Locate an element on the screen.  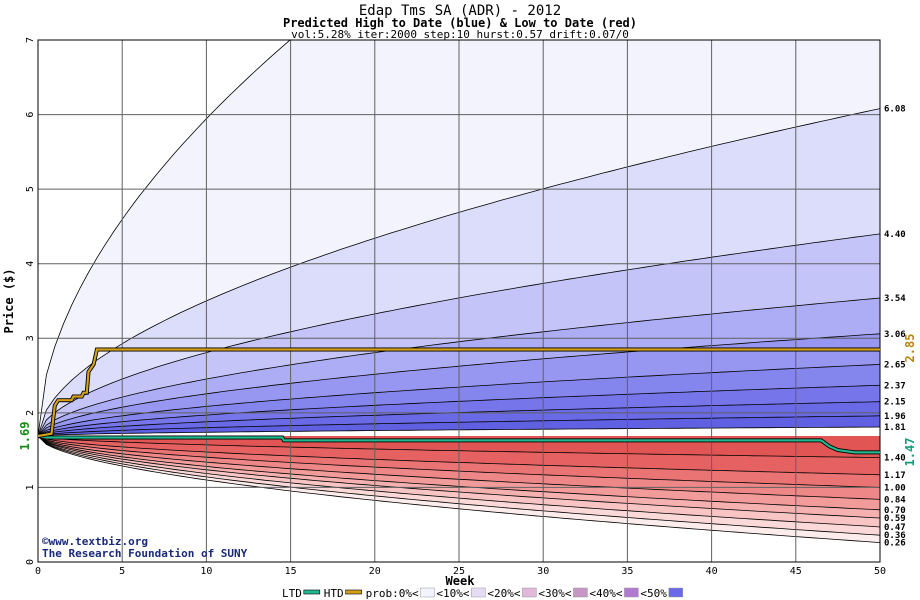
htd-line is located at coordinates (459, 393).